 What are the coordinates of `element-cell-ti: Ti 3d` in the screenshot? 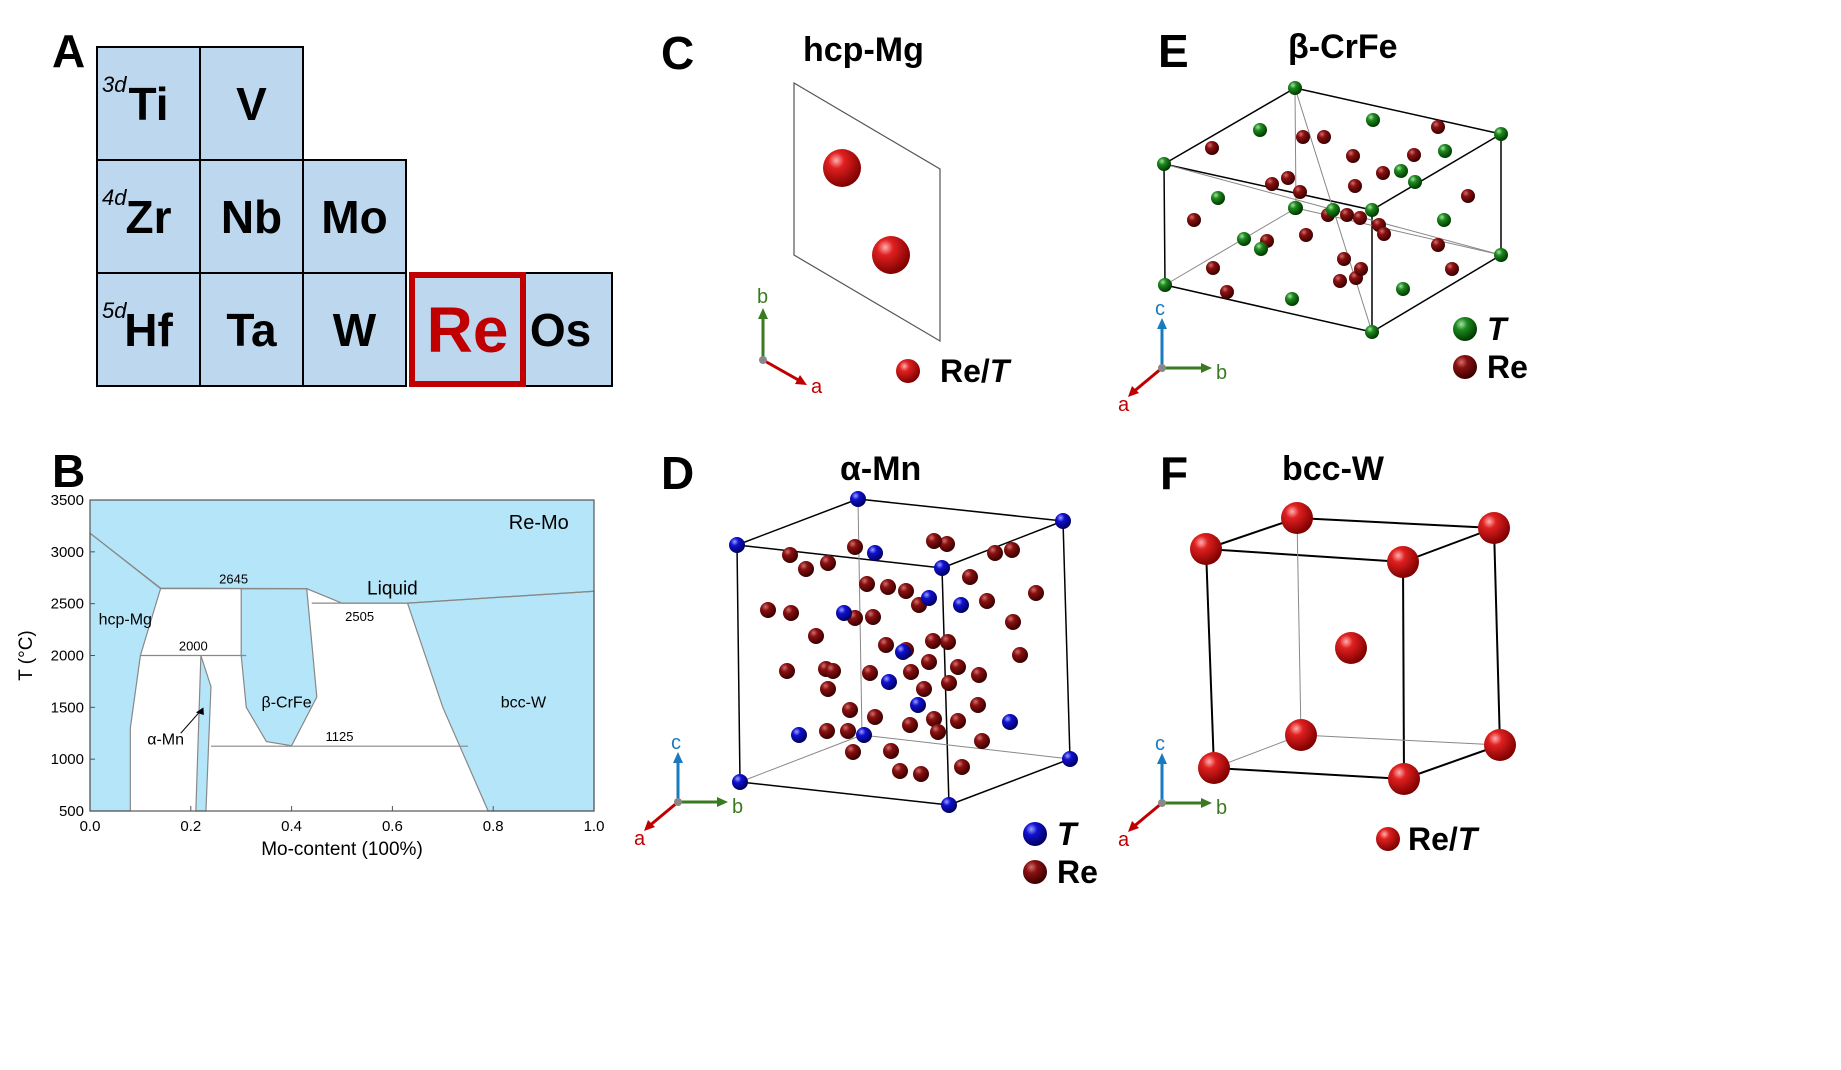 It's located at (148, 103).